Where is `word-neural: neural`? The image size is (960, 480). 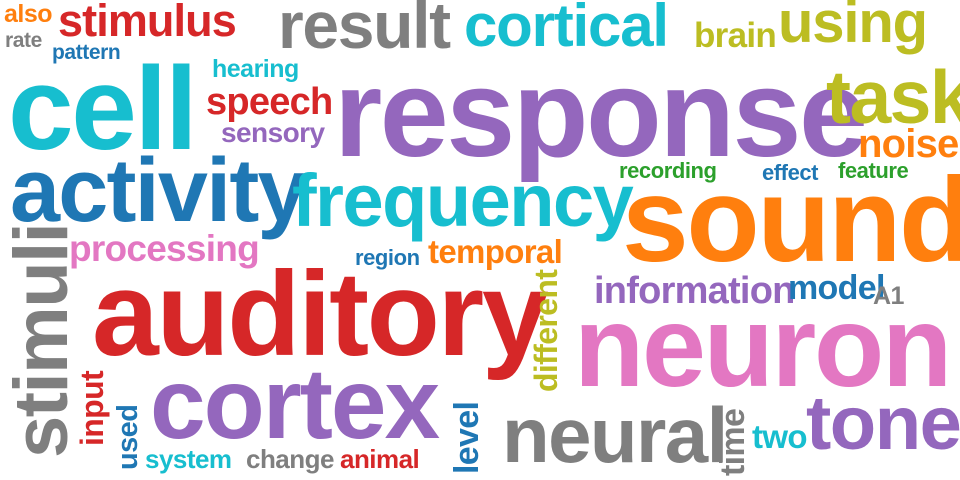 word-neural: neural is located at coordinates (615, 435).